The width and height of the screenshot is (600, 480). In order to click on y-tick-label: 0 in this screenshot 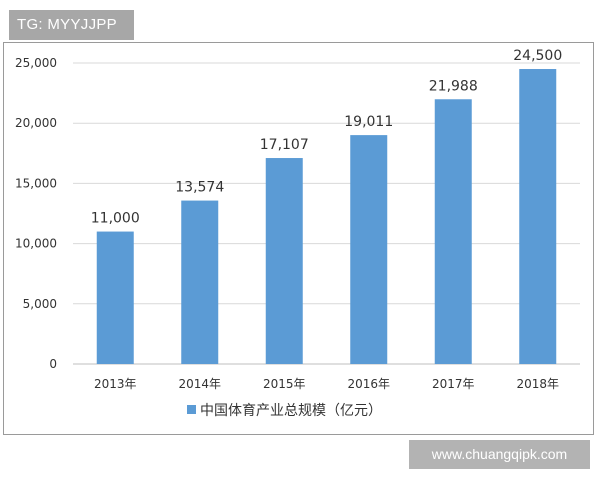, I will do `click(53, 364)`.